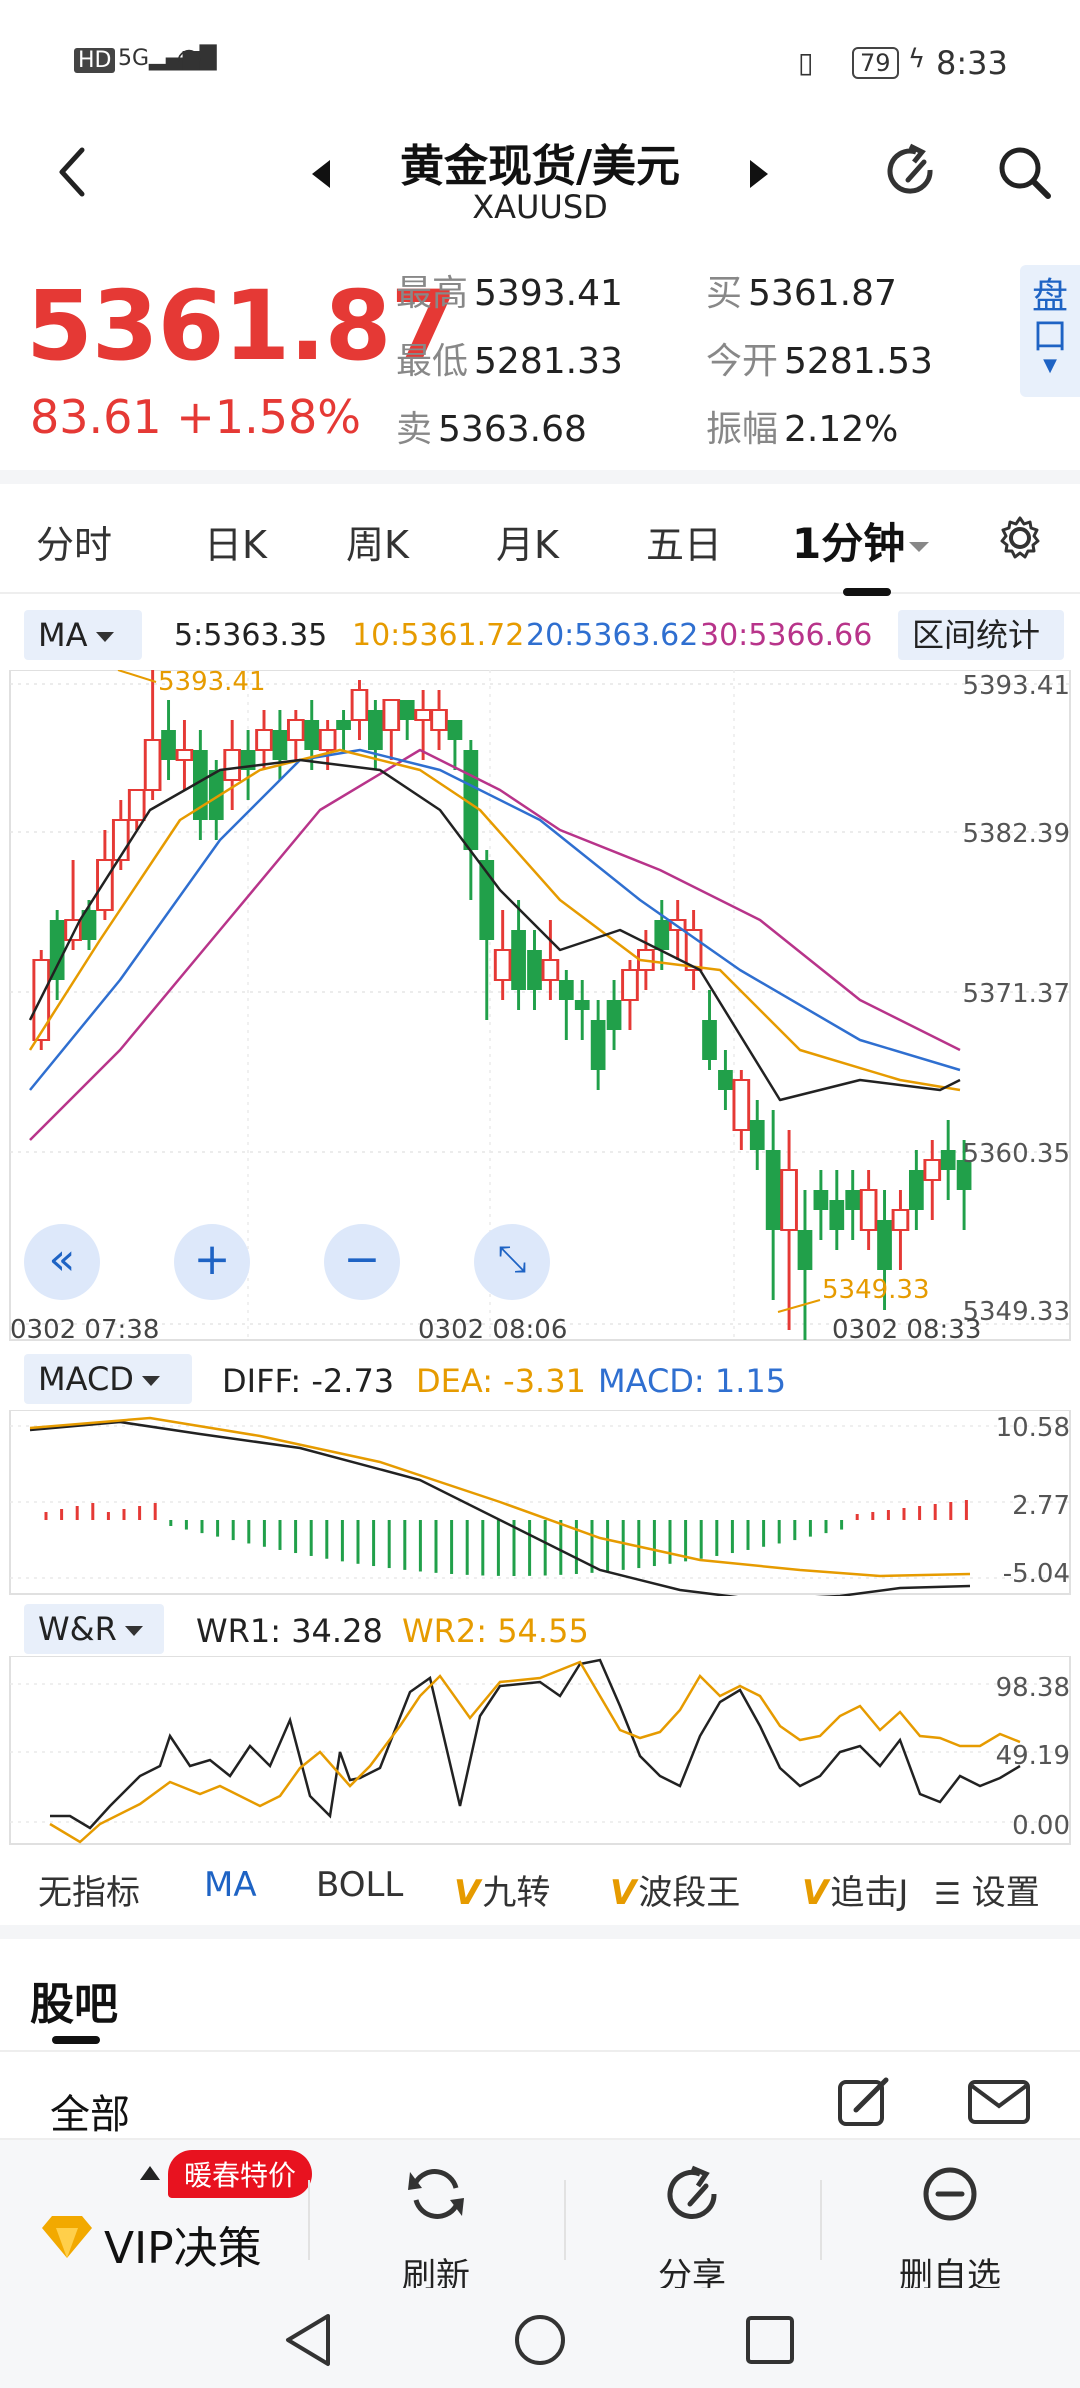 Image resolution: width=1080 pixels, height=2388 pixels. What do you see at coordinates (362, 1262) in the screenshot?
I see `zoom-out-button: −` at bounding box center [362, 1262].